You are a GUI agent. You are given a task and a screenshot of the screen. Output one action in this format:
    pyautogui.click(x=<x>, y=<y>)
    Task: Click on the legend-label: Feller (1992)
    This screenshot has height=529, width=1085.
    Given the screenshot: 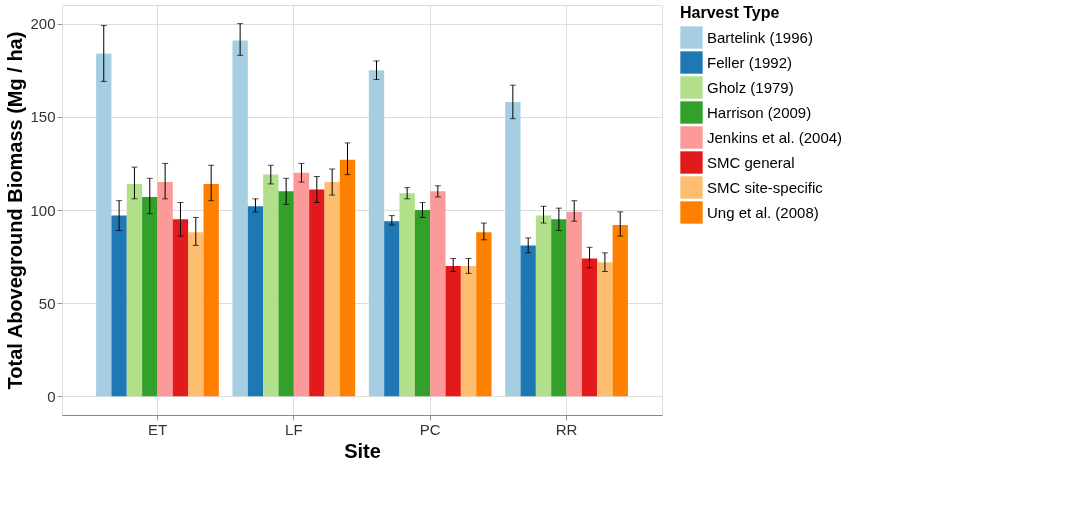 What is the action you would take?
    pyautogui.click(x=750, y=62)
    